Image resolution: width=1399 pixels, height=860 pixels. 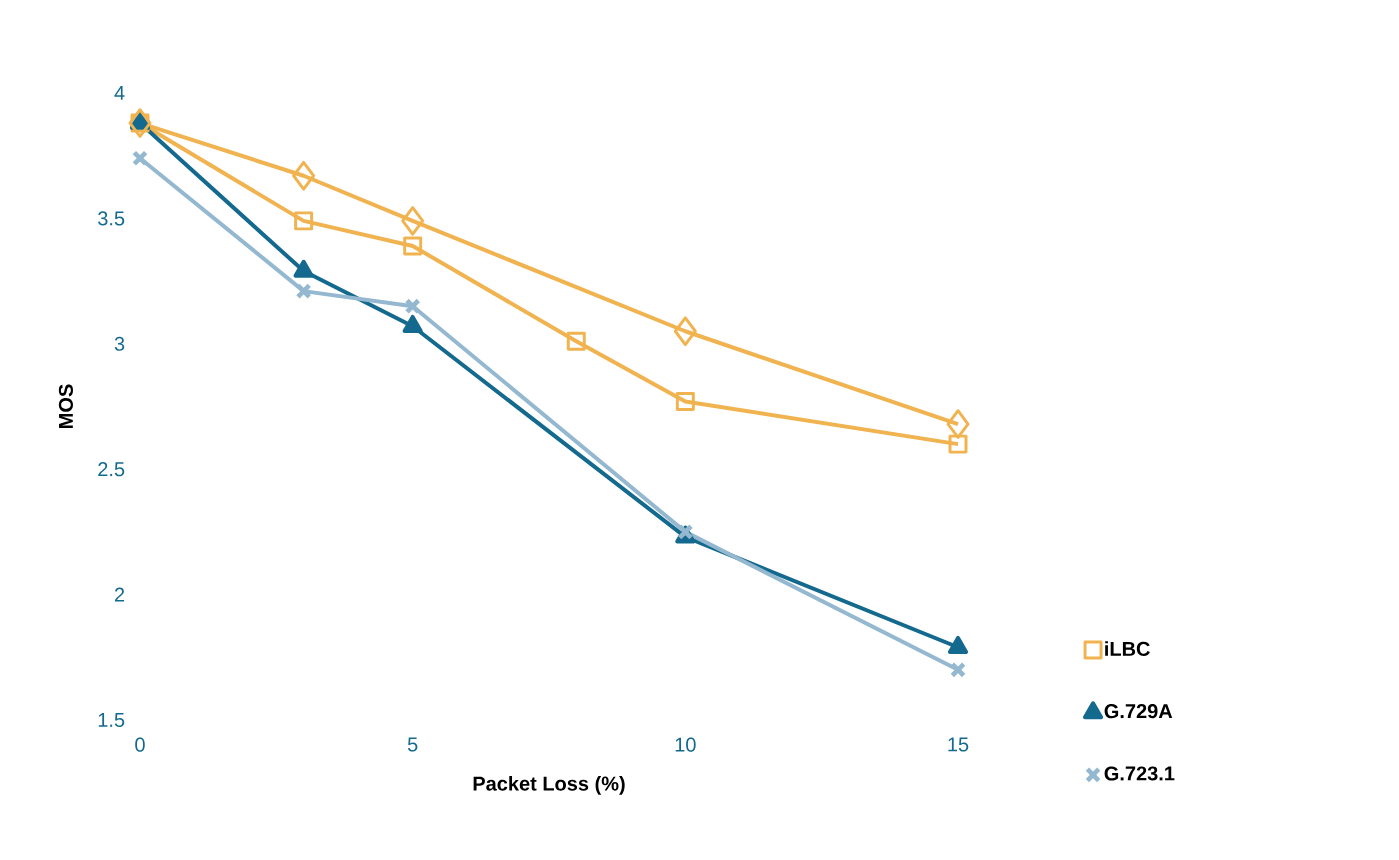 I want to click on legend-label: G.723.1, so click(x=1139, y=773).